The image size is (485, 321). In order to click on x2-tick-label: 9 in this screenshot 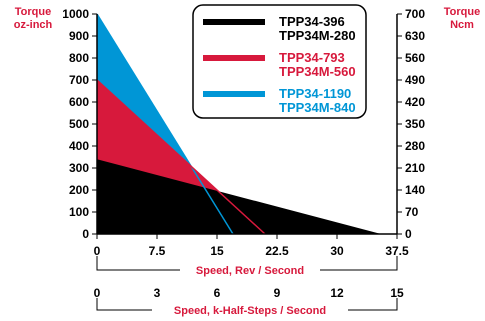, I will do `click(277, 293)`.